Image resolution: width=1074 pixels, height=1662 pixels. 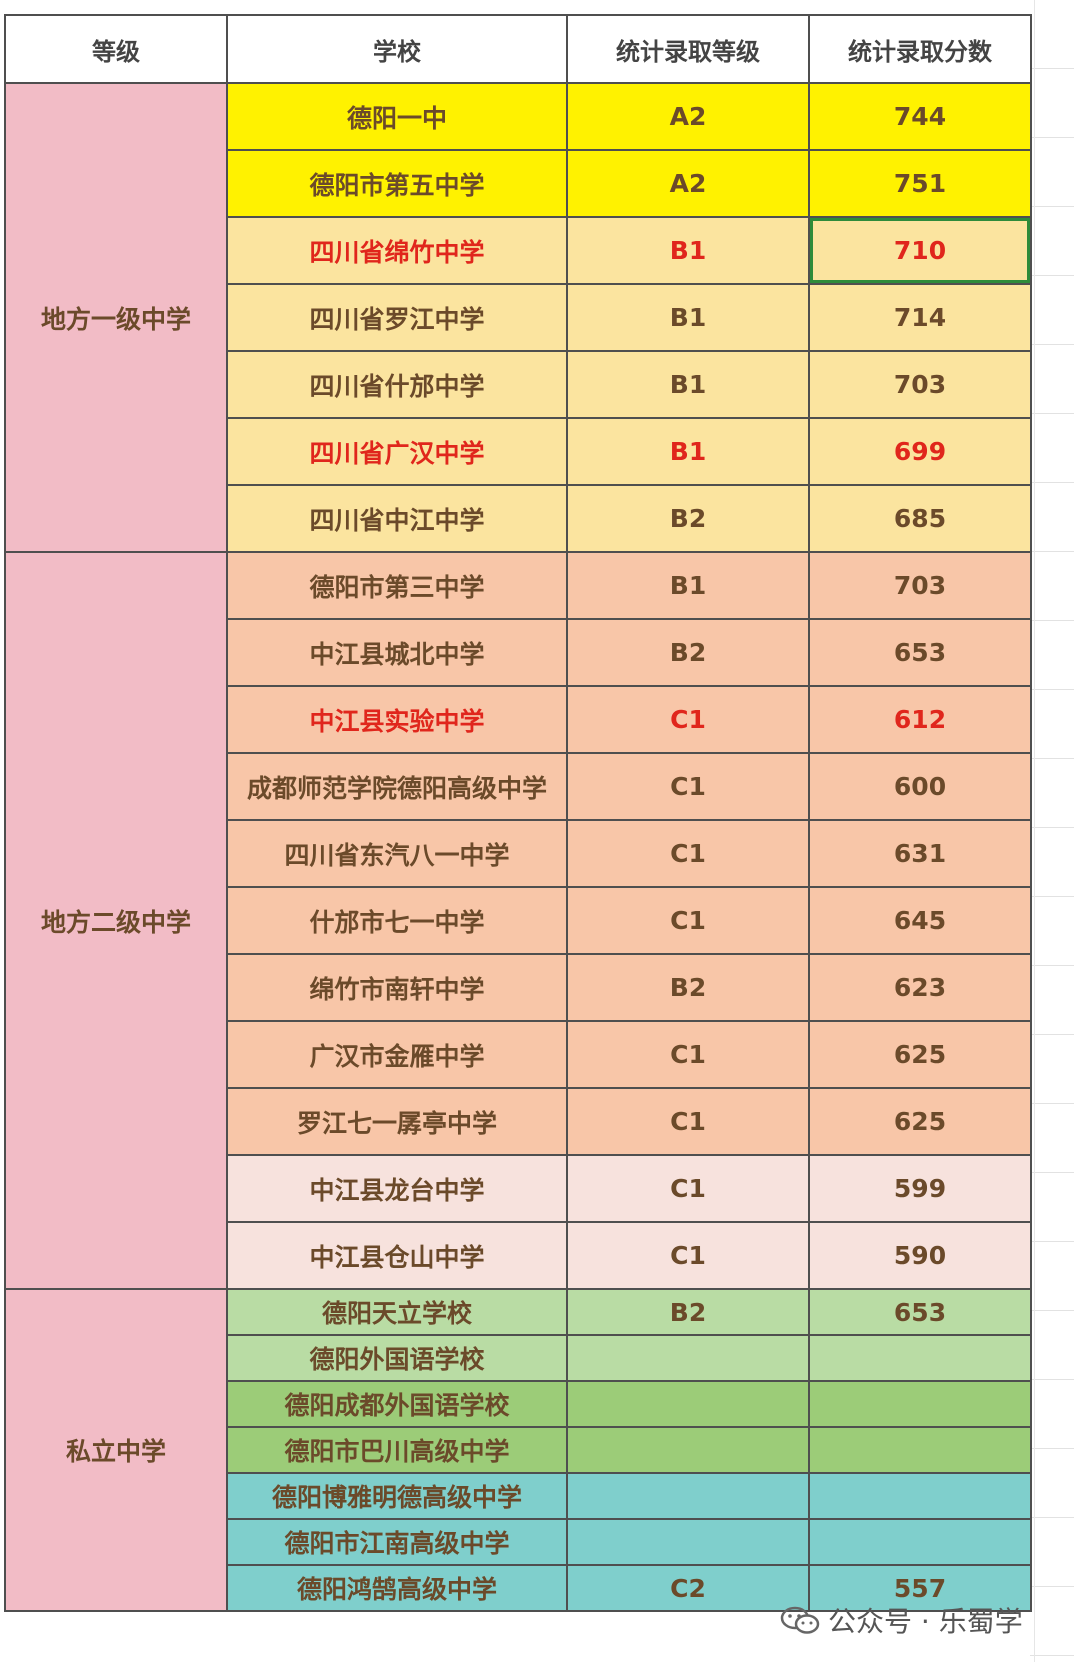 I want to click on school-cell: 四川省什邡中学, so click(x=397, y=384).